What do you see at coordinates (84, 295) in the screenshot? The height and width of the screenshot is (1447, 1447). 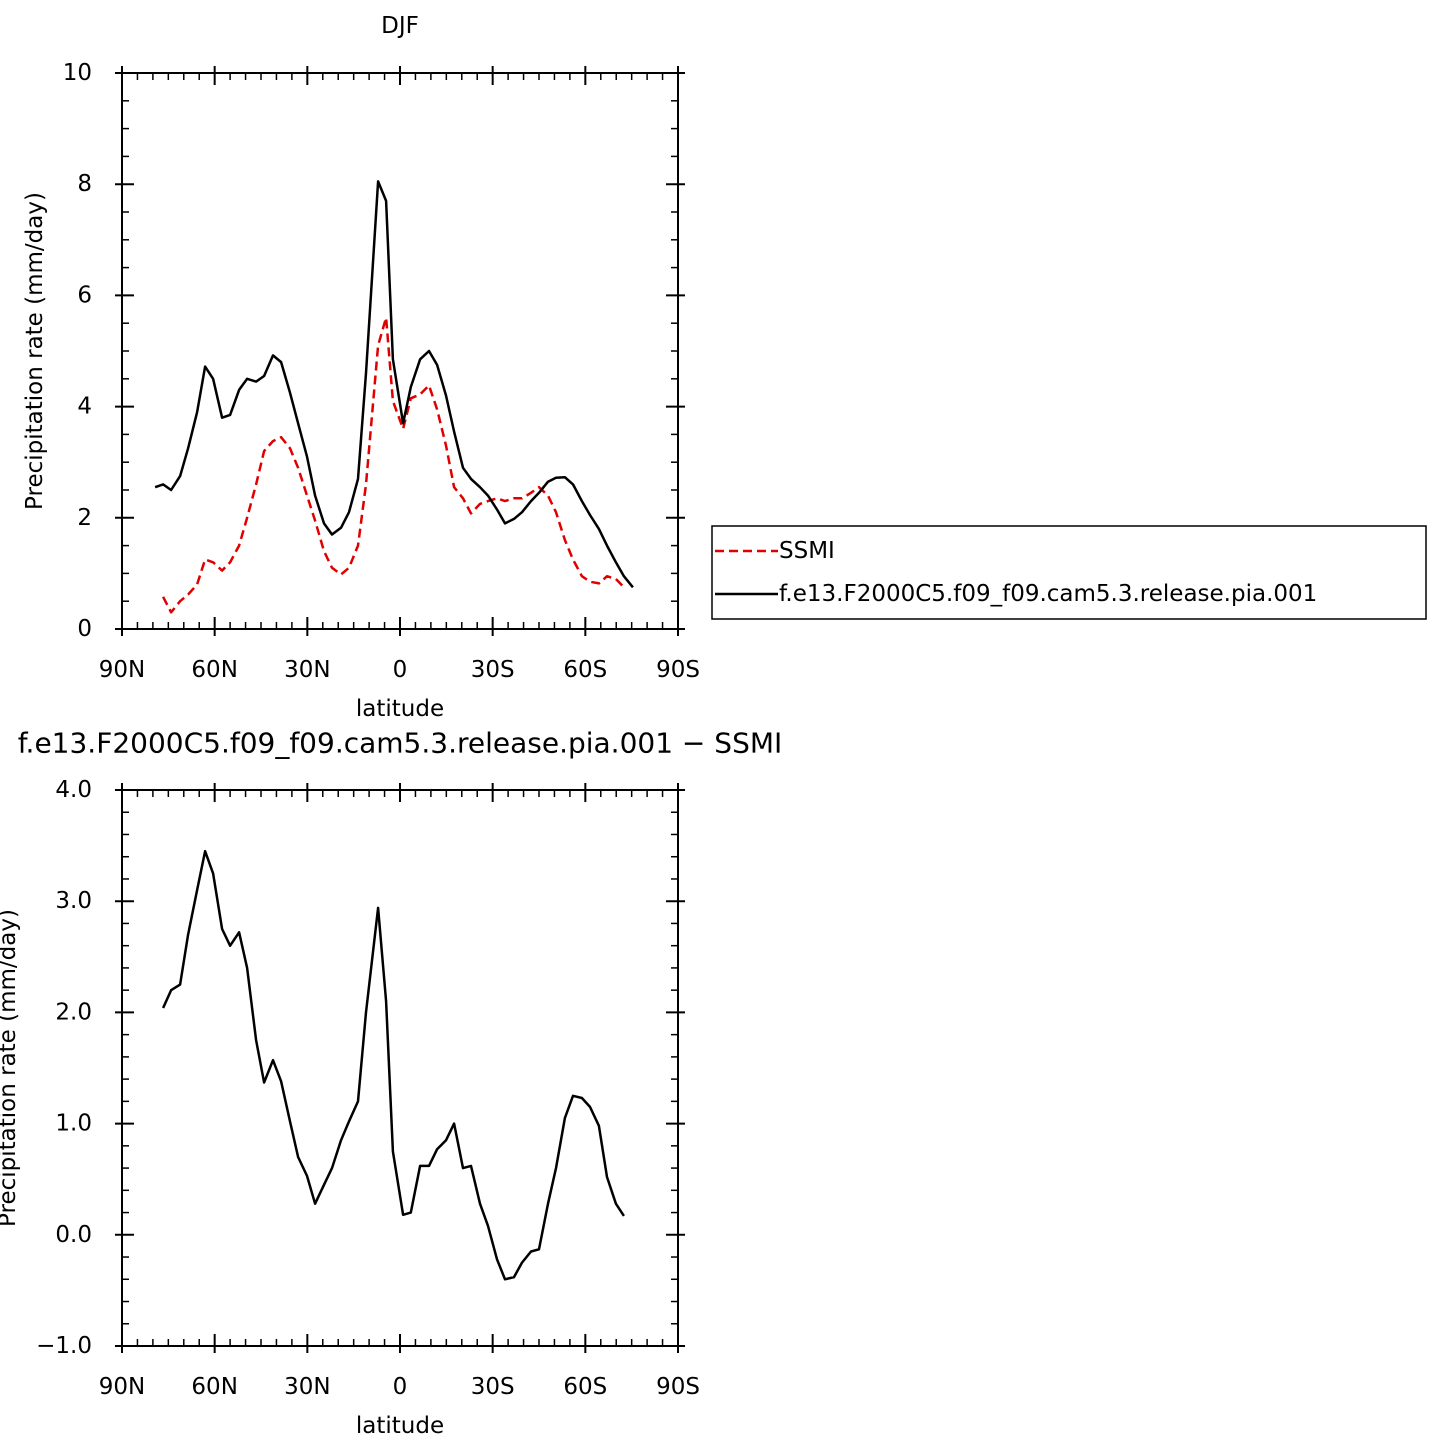 I see `y-tick-label: 6` at bounding box center [84, 295].